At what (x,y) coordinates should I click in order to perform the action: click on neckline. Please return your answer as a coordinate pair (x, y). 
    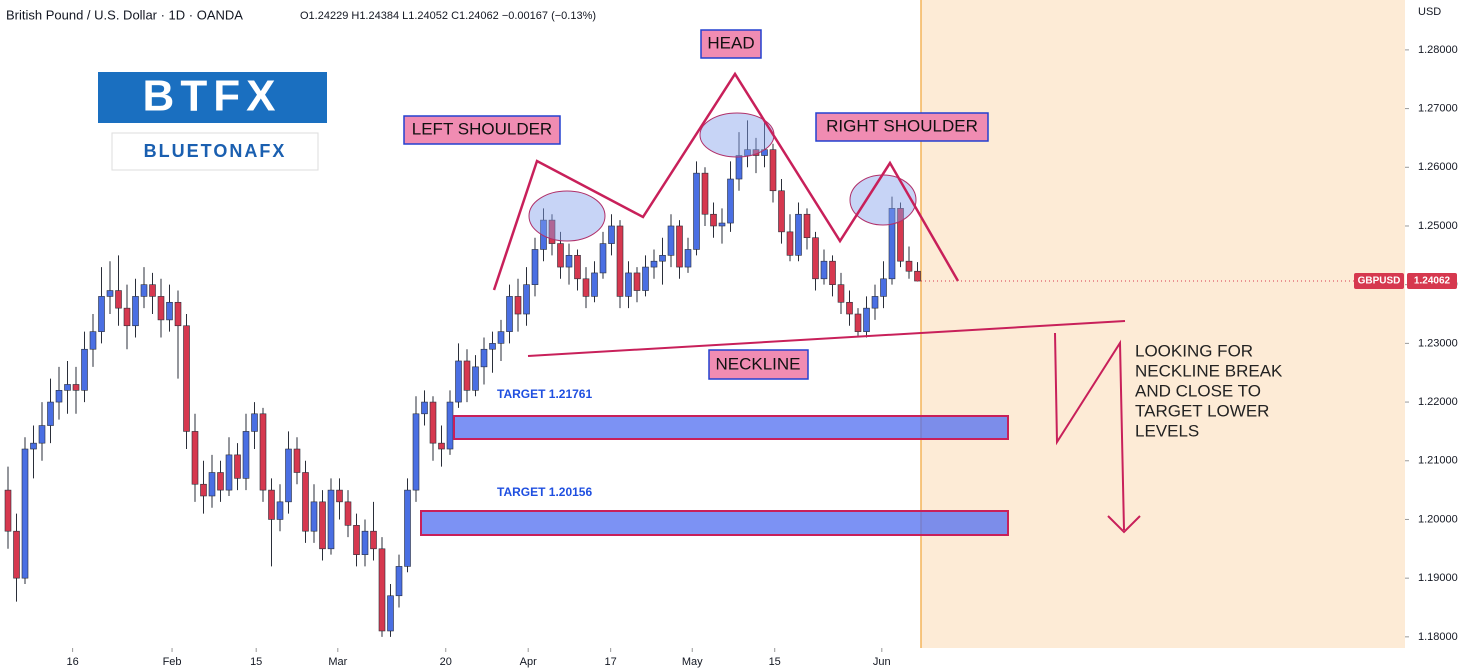
    Looking at the image, I should click on (826, 338).